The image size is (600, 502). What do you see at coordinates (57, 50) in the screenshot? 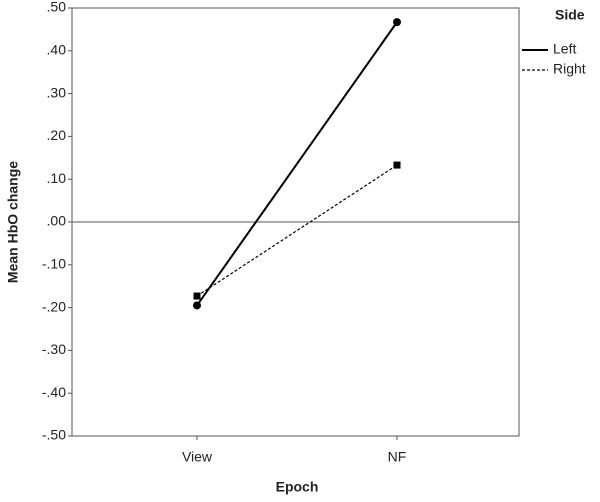
I see `y-tick-label: .40` at bounding box center [57, 50].